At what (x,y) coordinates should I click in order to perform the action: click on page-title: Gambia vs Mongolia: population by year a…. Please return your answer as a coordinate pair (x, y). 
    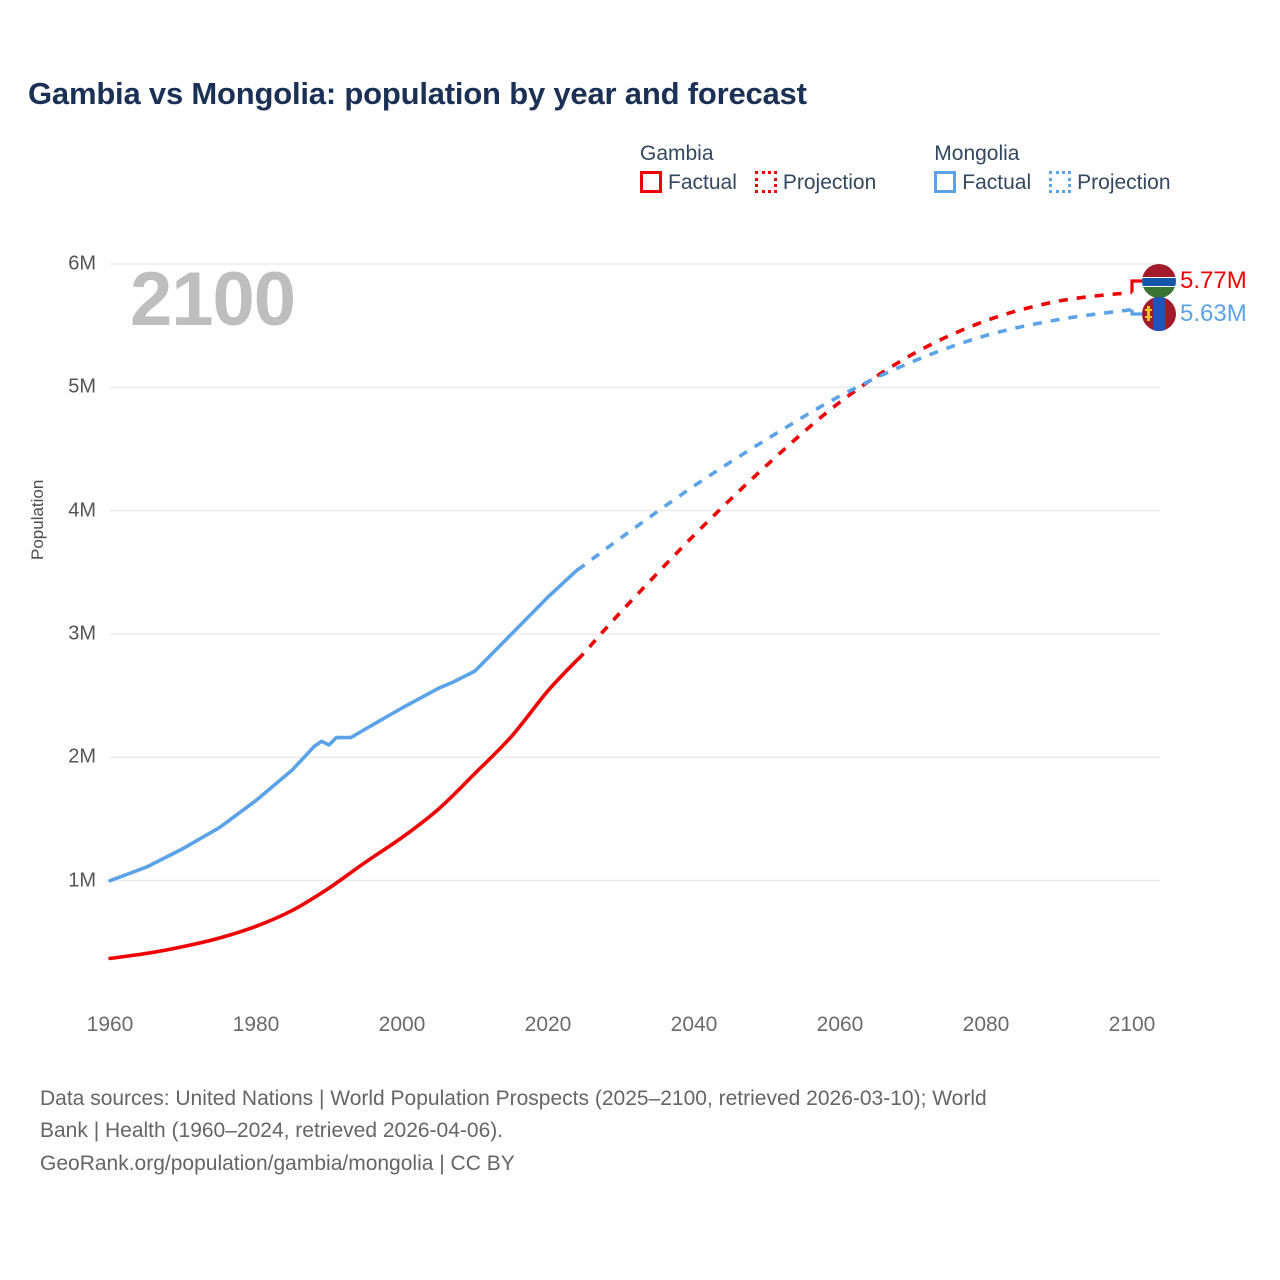
    Looking at the image, I should click on (417, 93).